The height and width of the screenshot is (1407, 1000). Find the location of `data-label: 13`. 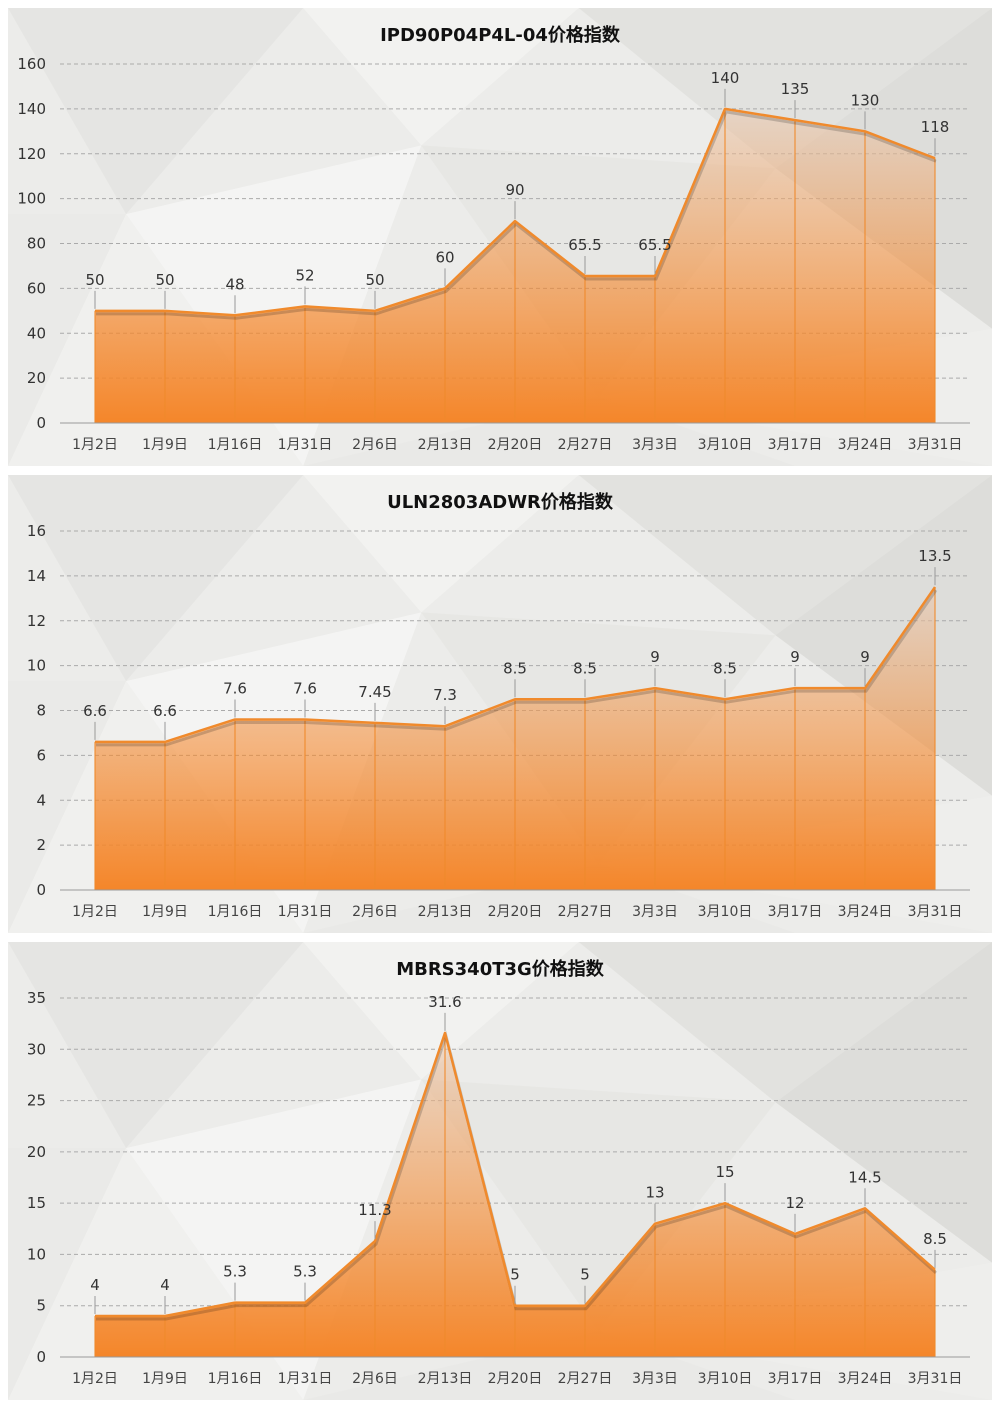

data-label: 13 is located at coordinates (654, 1193).